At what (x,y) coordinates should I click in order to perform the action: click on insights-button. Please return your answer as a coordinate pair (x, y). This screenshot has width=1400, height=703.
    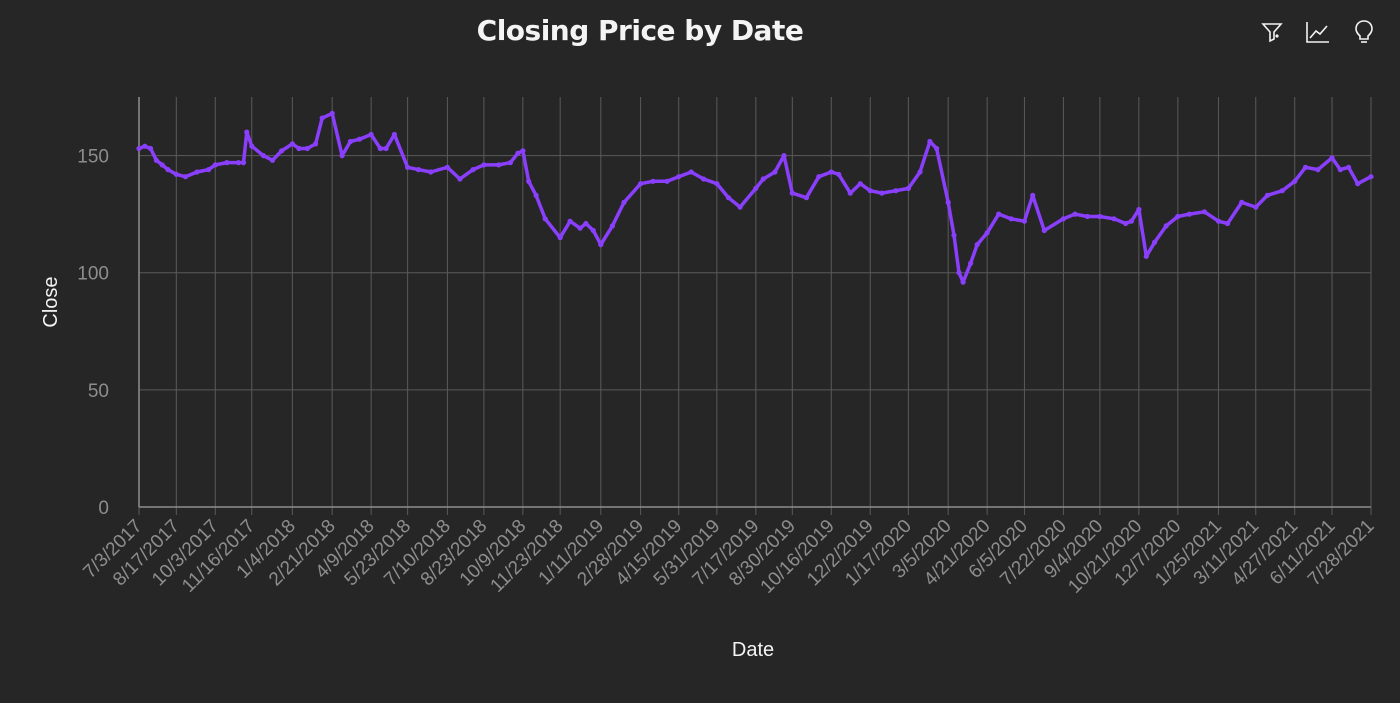
    Looking at the image, I should click on (1364, 32).